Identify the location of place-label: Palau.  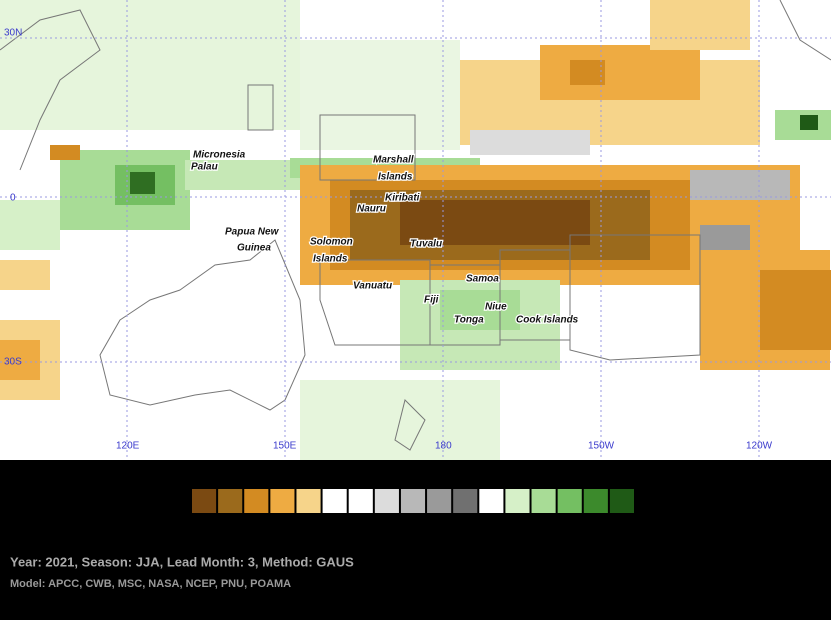
(204, 167).